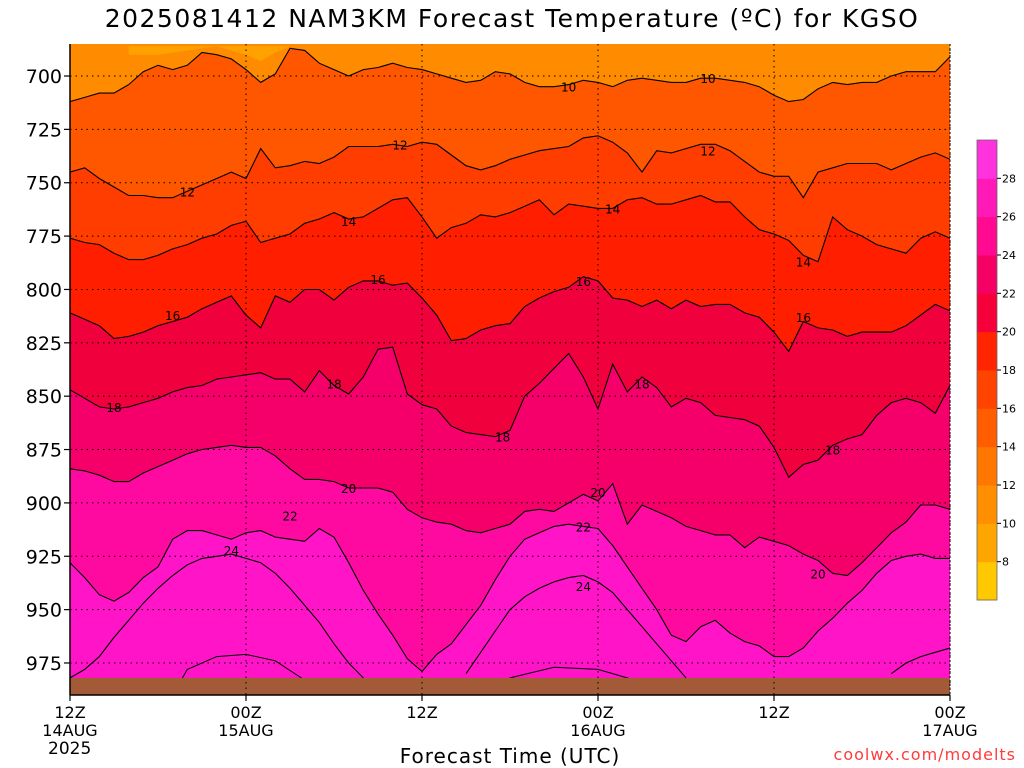 This screenshot has height=768, width=1024. What do you see at coordinates (44, 504) in the screenshot?
I see `y-tick-label-900: 900` at bounding box center [44, 504].